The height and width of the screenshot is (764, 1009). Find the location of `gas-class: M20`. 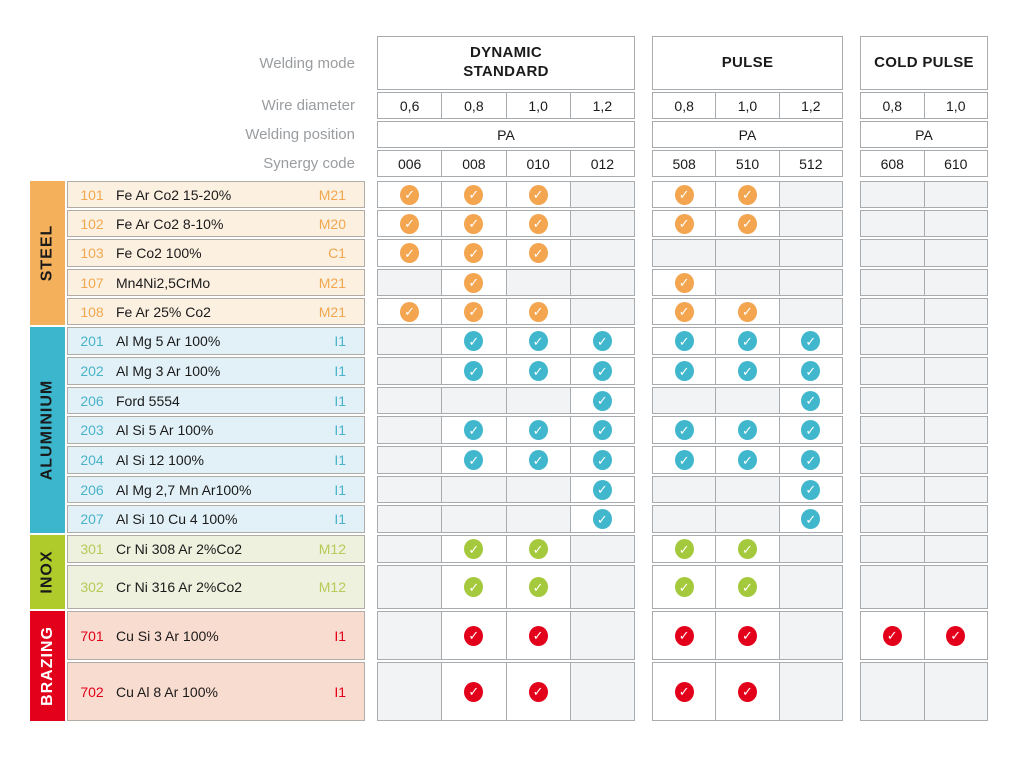

gas-class: M20 is located at coordinates (332, 223).